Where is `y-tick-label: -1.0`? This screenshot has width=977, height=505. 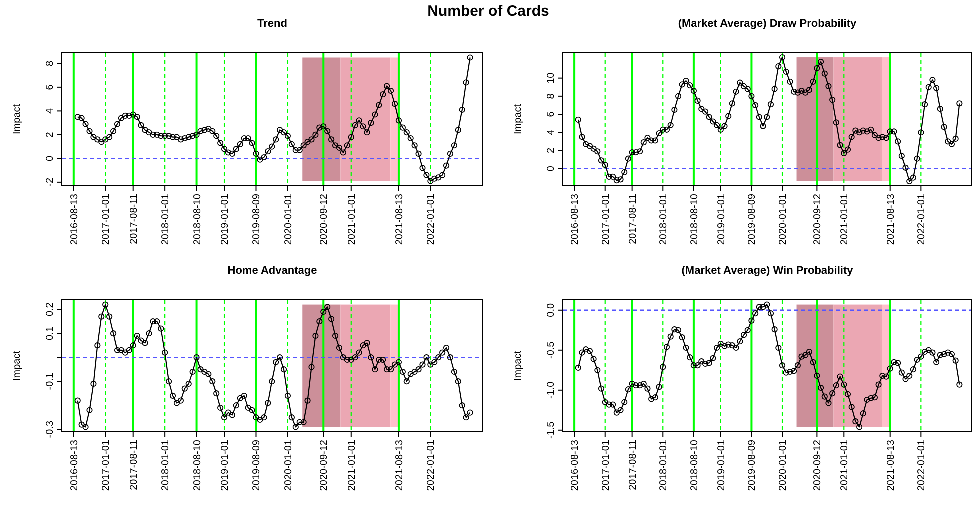
y-tick-label: -1.0 is located at coordinates (551, 390).